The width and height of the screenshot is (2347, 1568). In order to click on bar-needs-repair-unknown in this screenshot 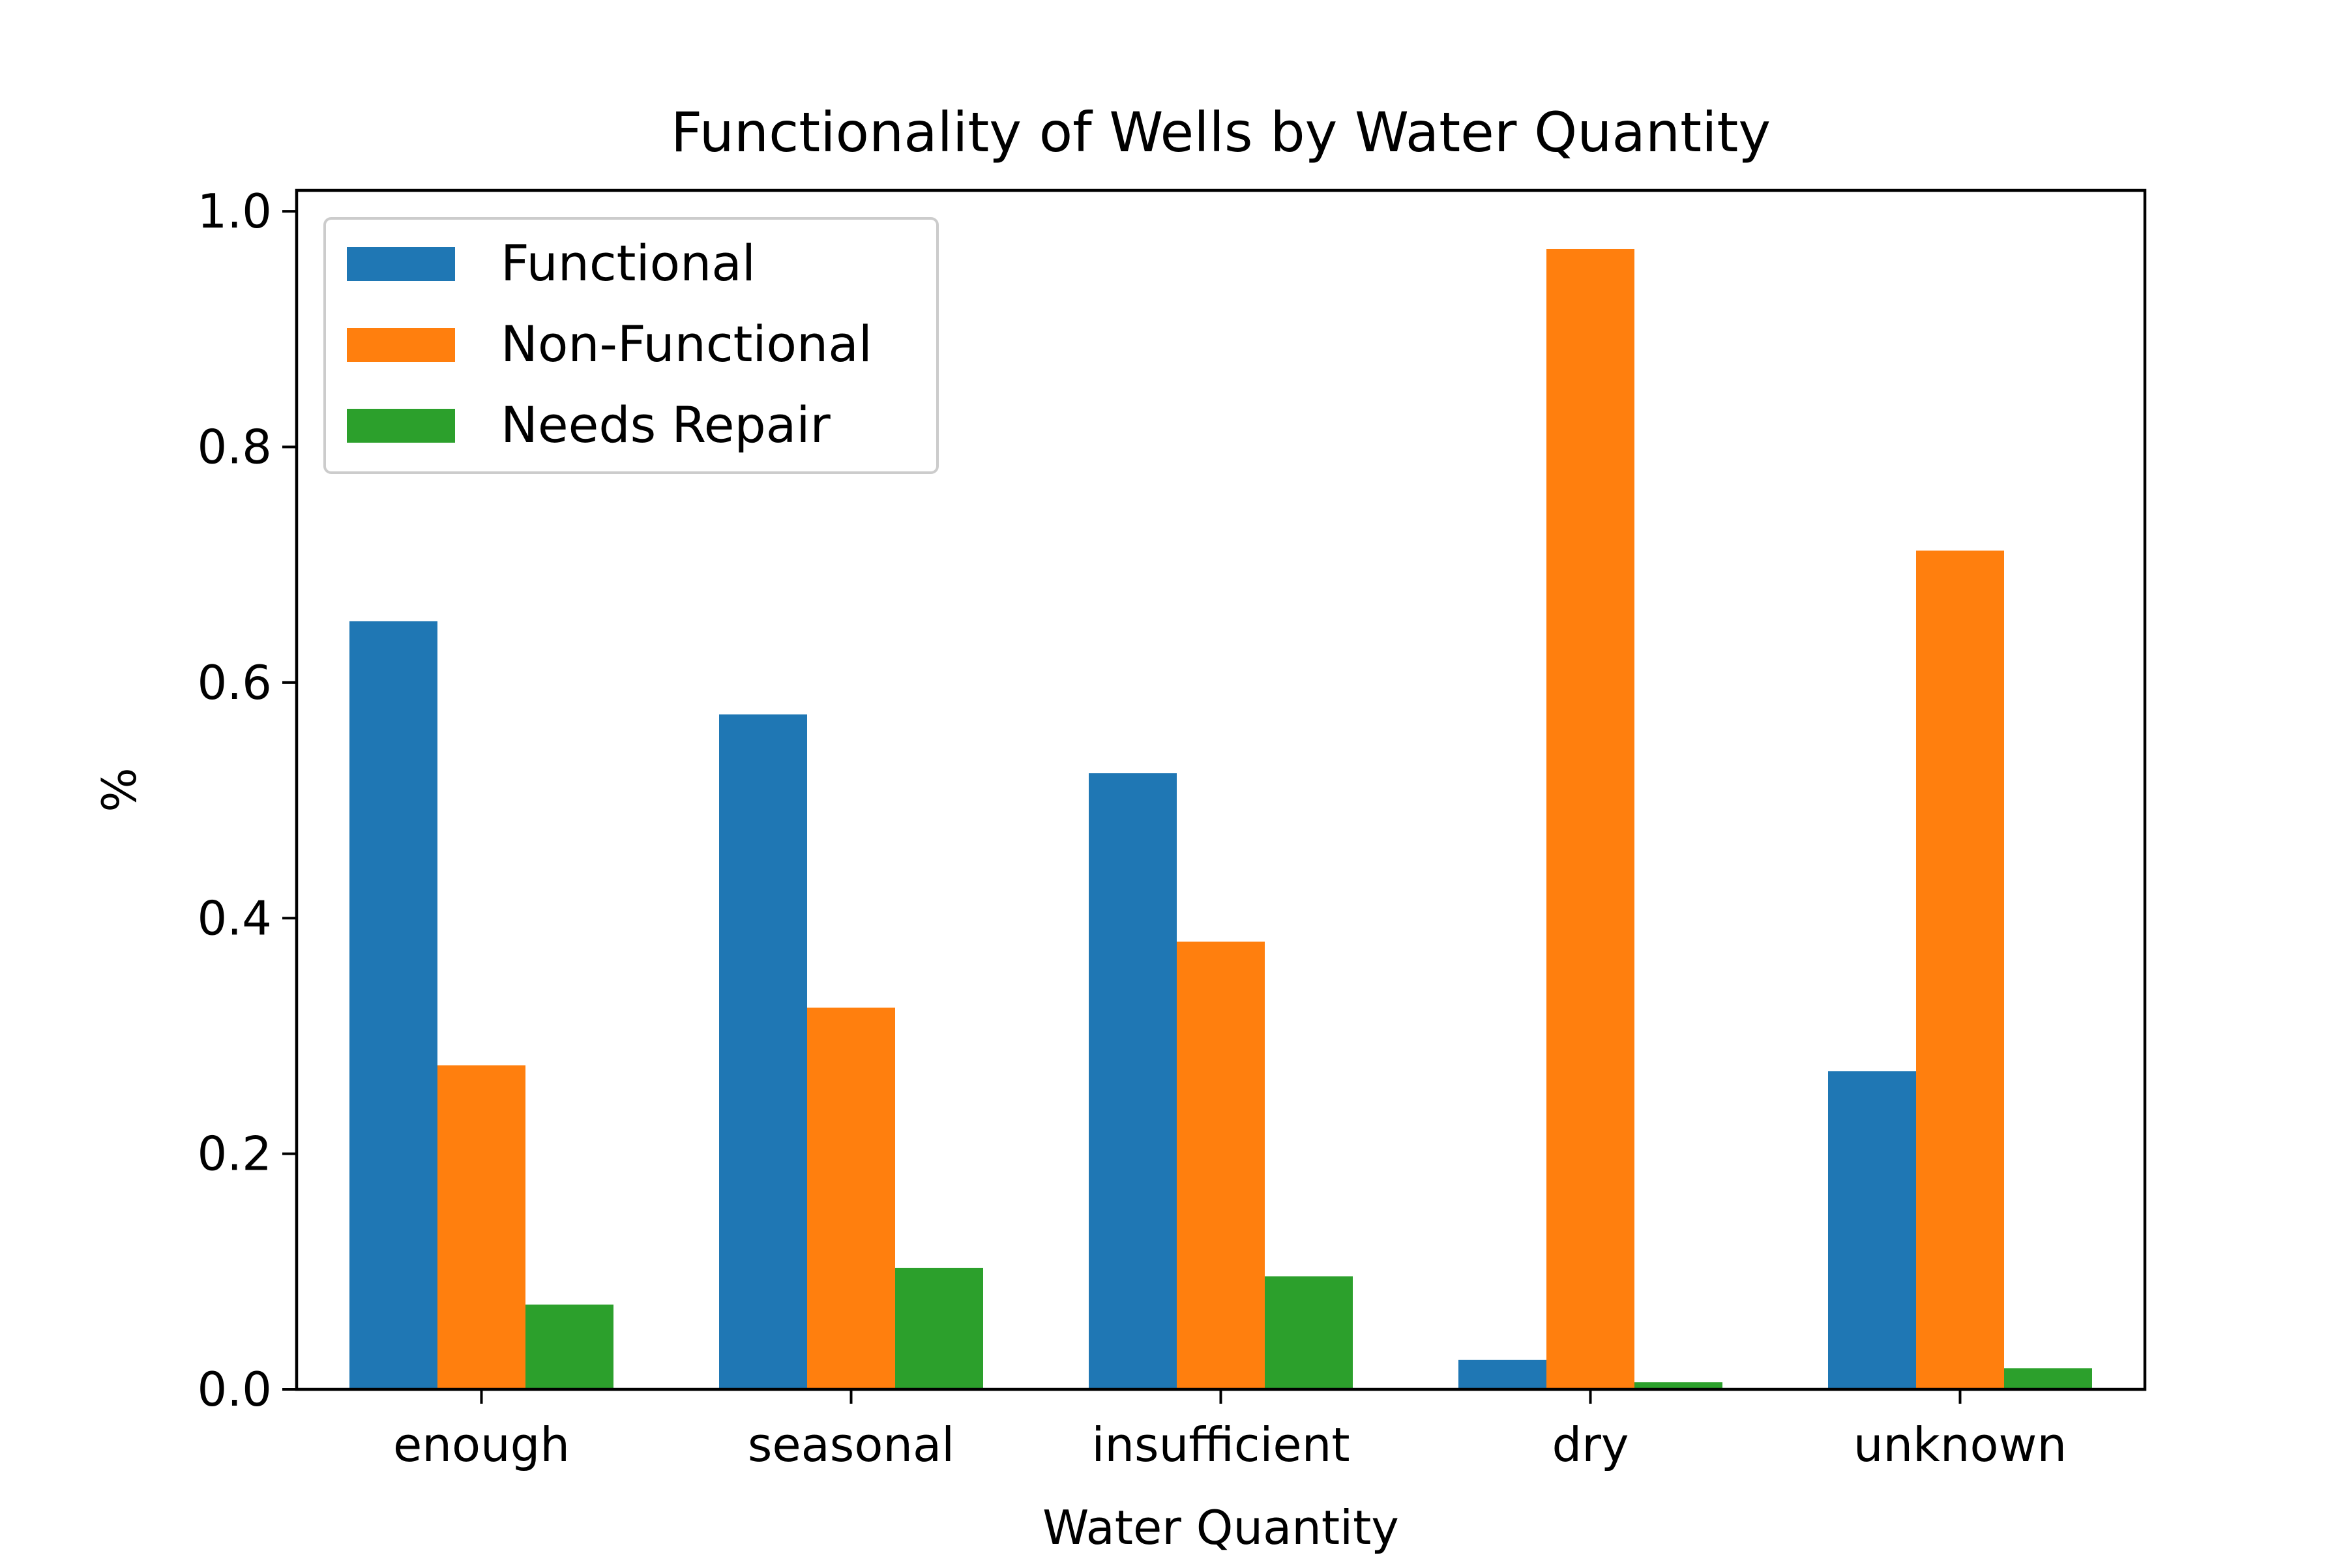, I will do `click(2048, 1378)`.